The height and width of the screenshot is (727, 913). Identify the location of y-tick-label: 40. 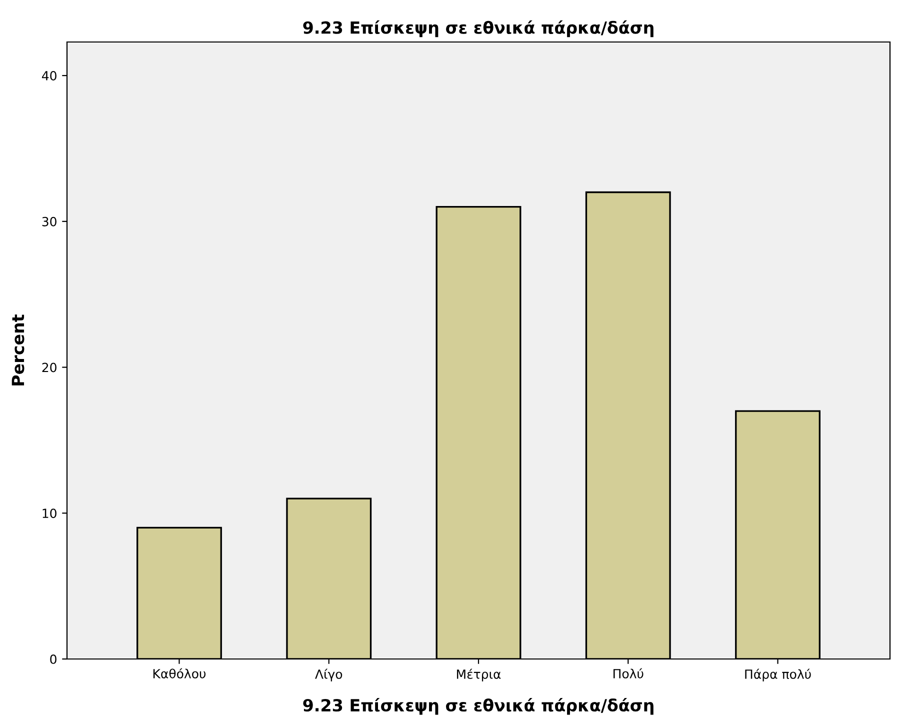
(49, 75).